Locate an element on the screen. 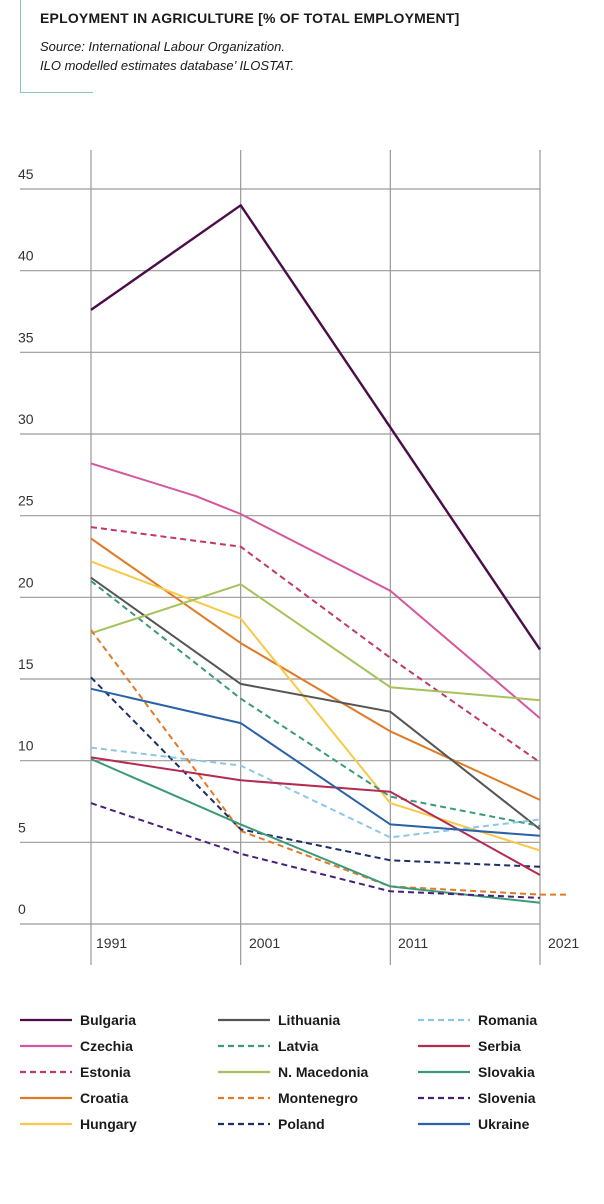  legend-label-n-macedonia: N. Macedonia is located at coordinates (323, 1072).